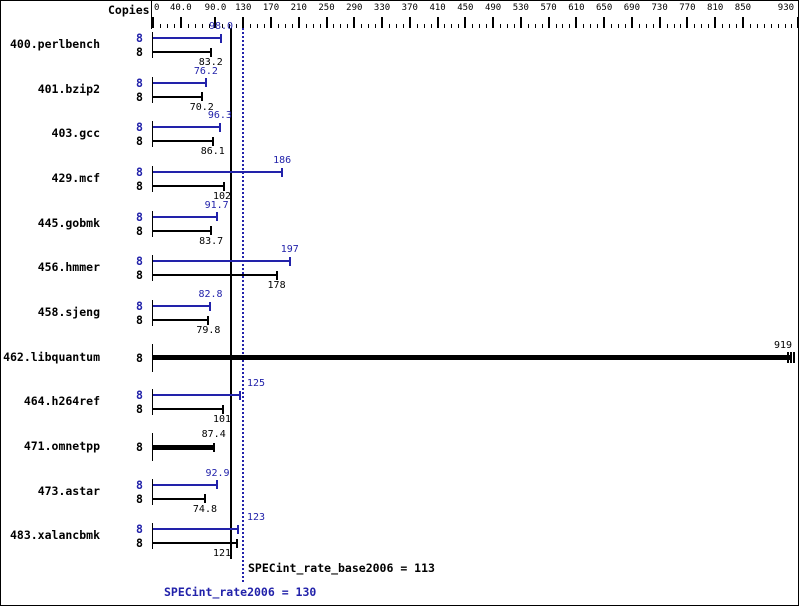 The height and width of the screenshot is (606, 799). I want to click on base-reference-line, so click(231, 293).